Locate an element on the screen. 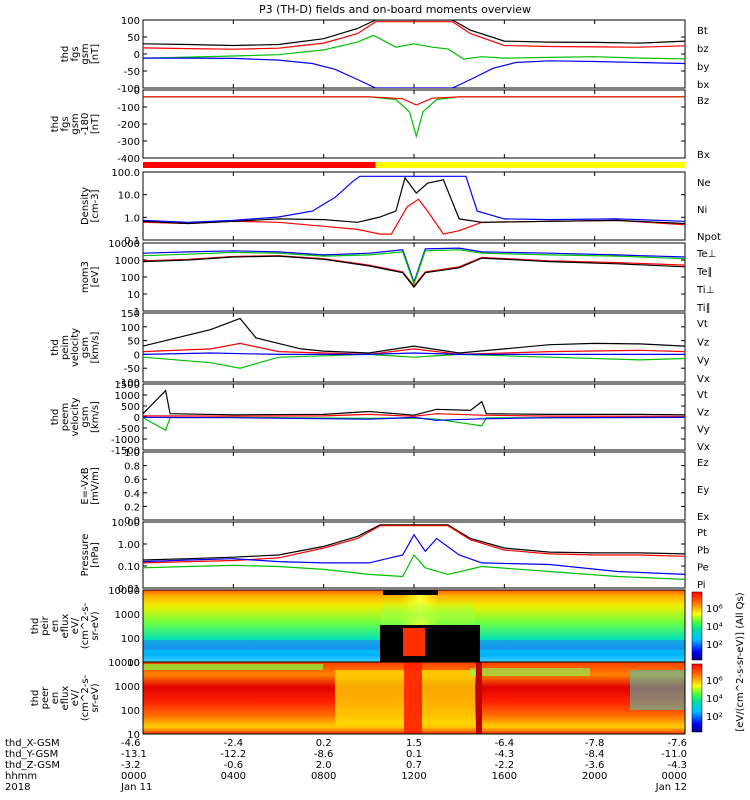 This screenshot has height=800, width=750. y-tick-label: -200 is located at coordinates (128, 125).